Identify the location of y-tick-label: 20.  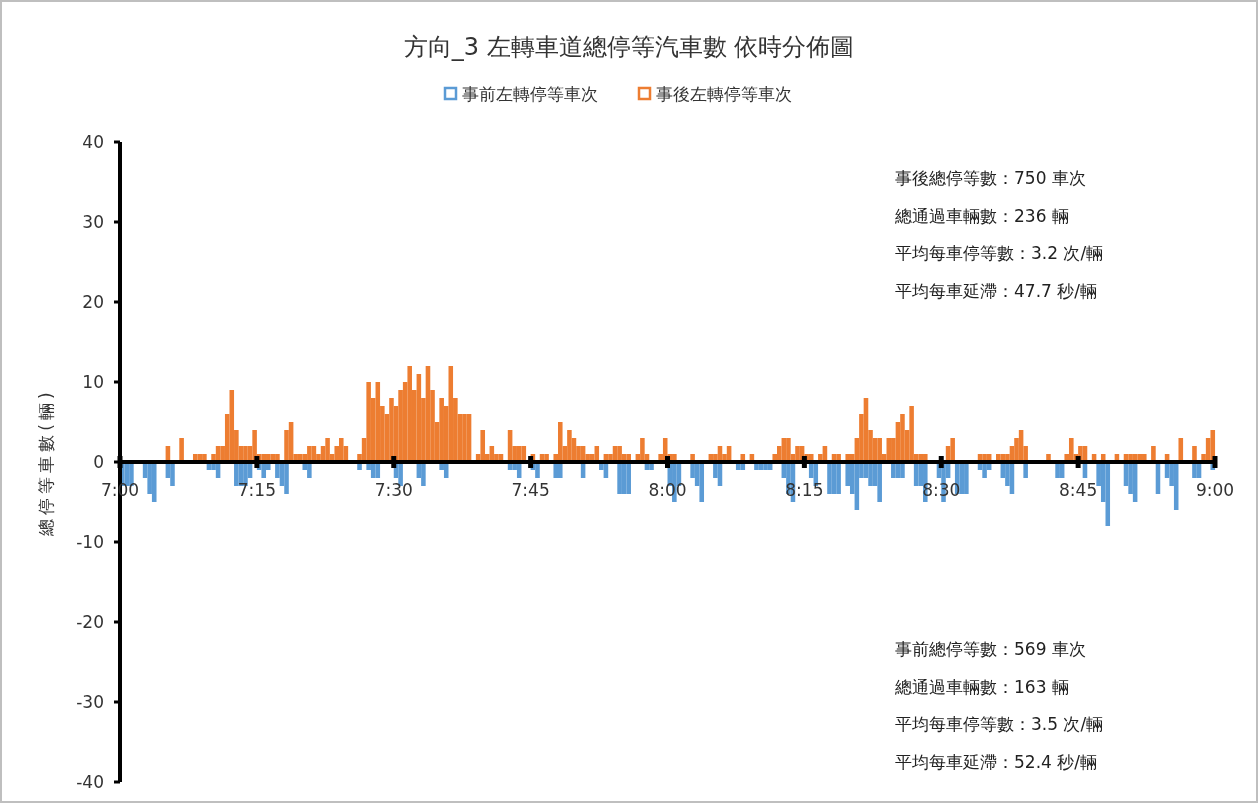
(93, 302).